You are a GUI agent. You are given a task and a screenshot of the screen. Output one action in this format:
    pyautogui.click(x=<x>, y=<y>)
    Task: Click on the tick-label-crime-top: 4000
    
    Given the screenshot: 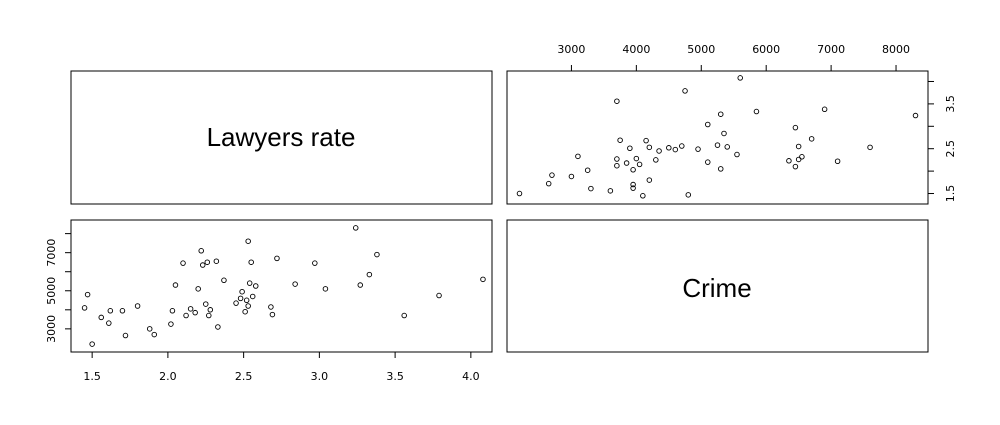 What is the action you would take?
    pyautogui.click(x=636, y=49)
    